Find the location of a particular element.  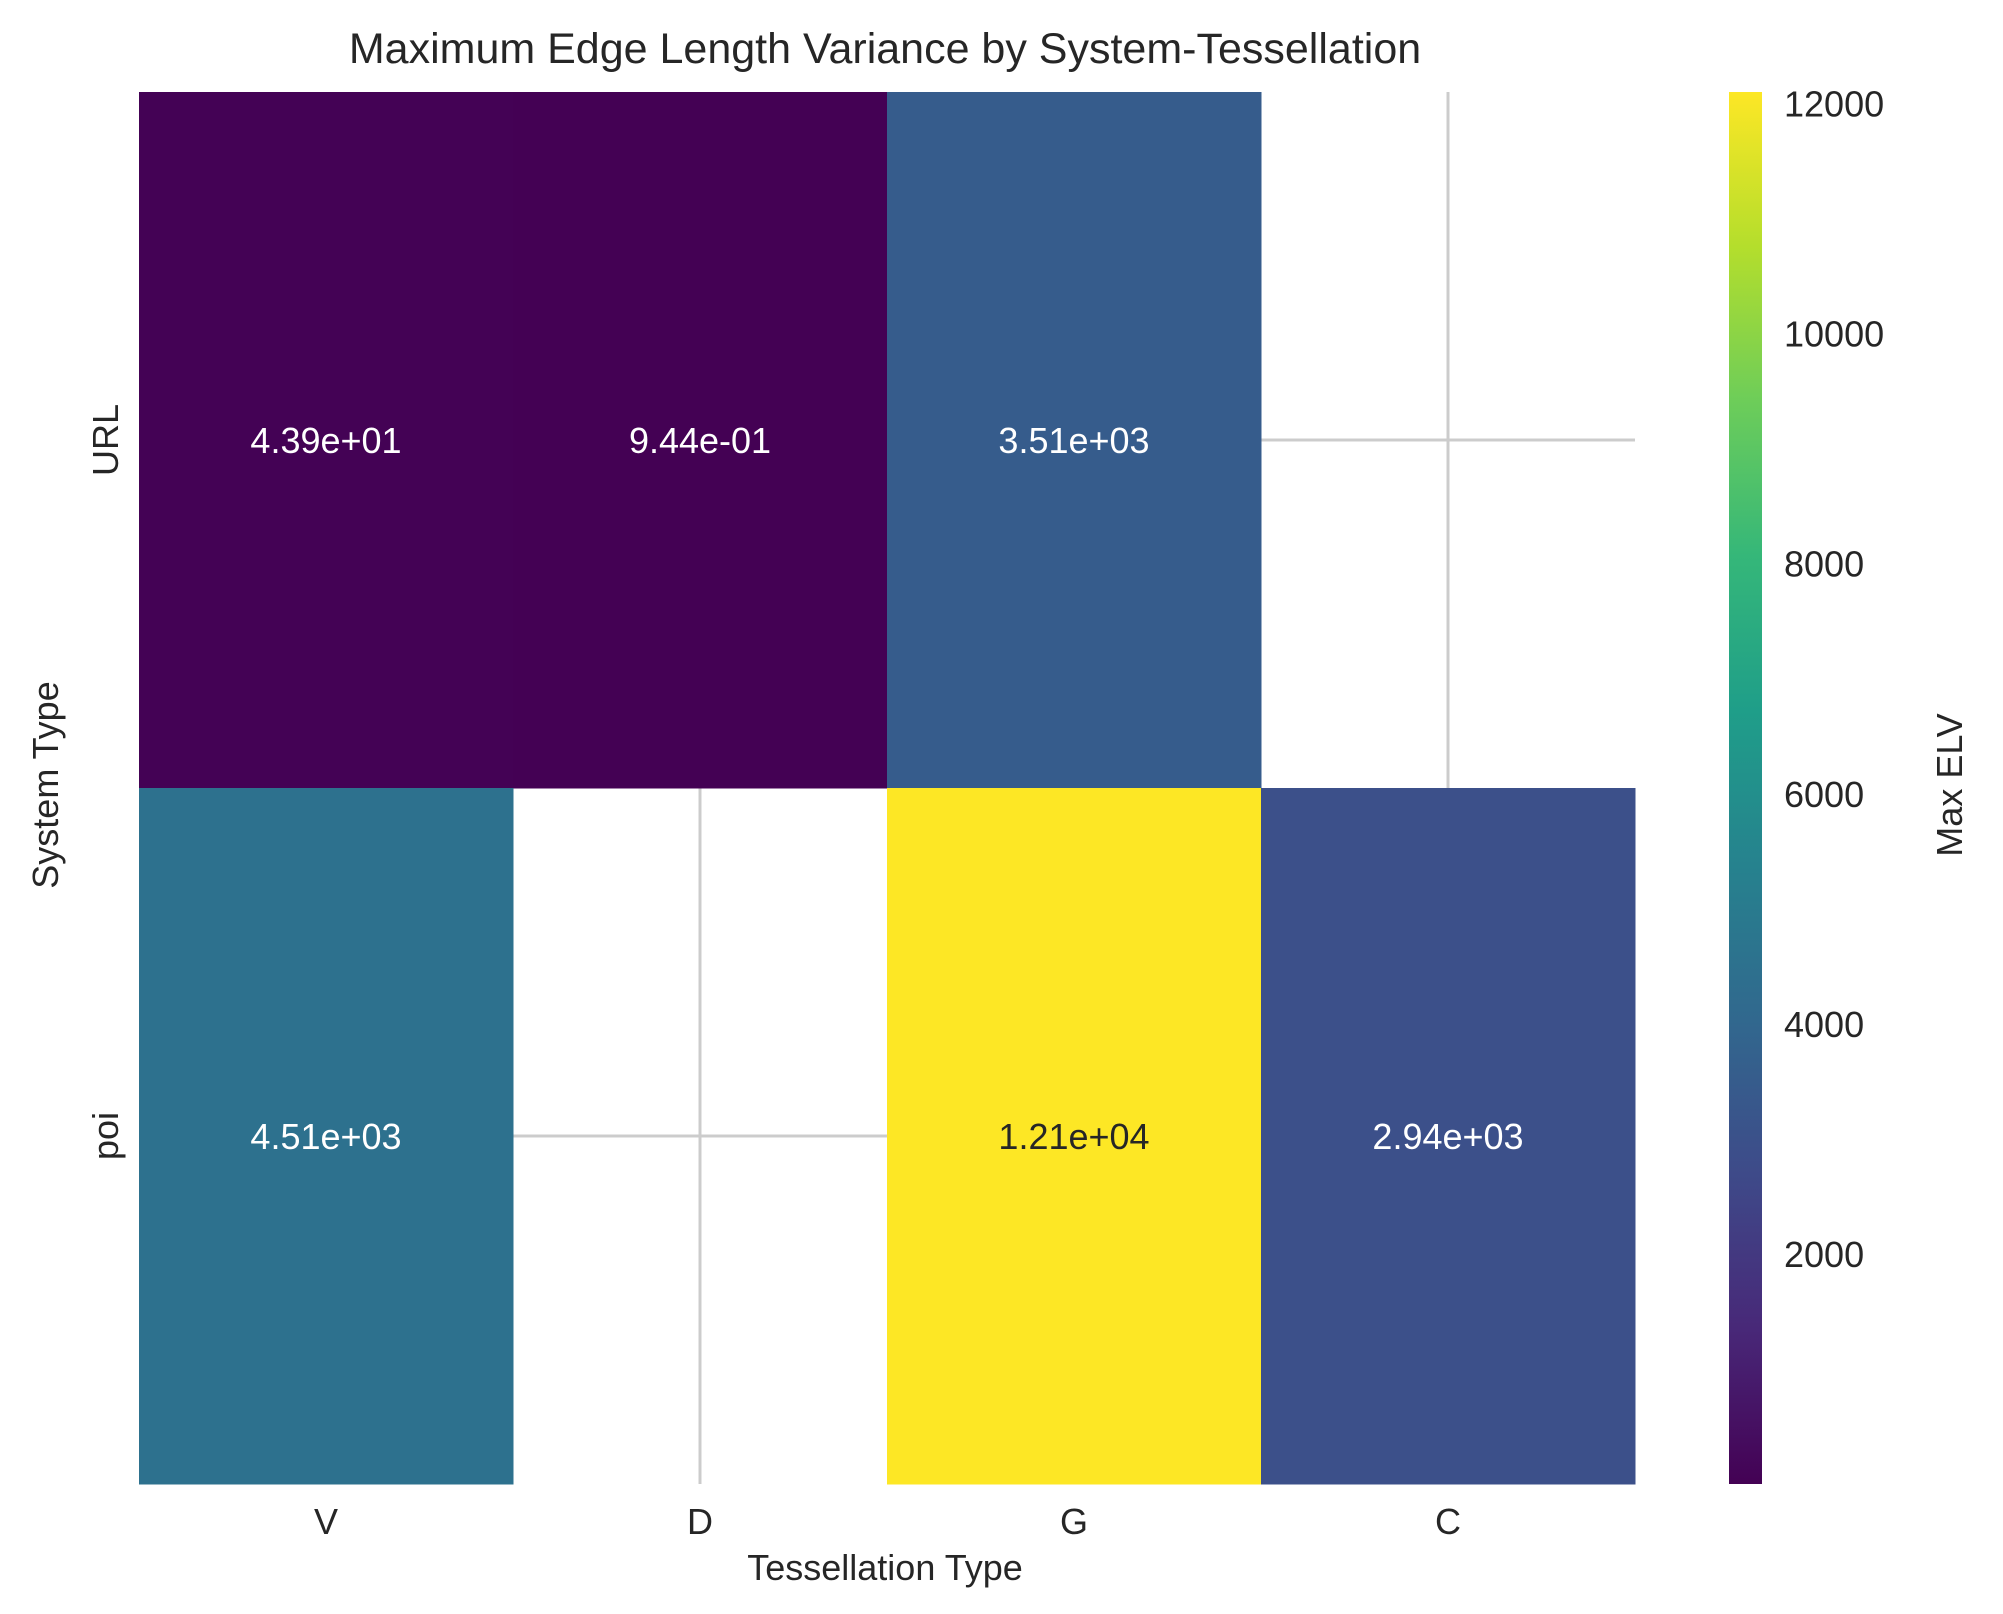

y-tick-label: poi is located at coordinates (105, 1136).